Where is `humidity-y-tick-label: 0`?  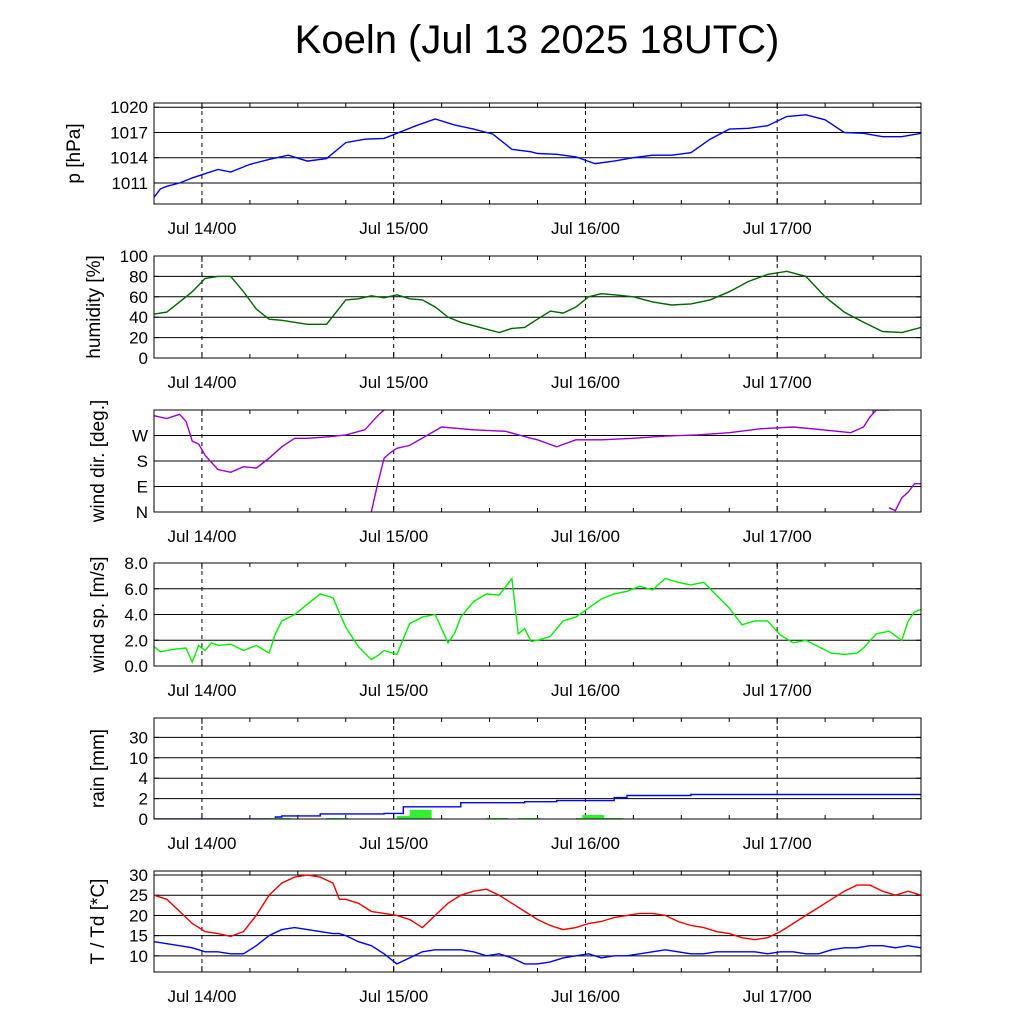
humidity-y-tick-label: 0 is located at coordinates (143, 358).